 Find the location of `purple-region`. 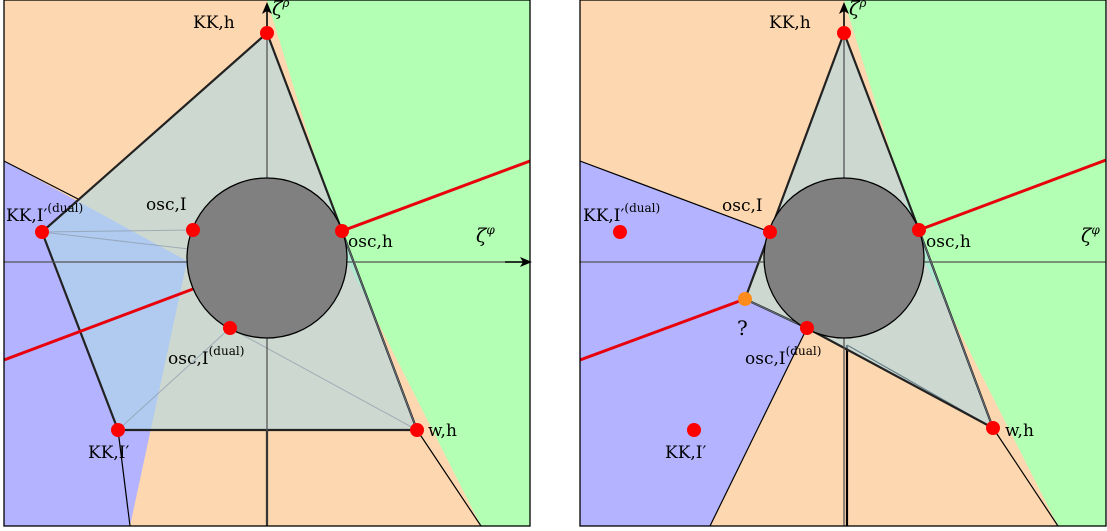

purple-region is located at coordinates (693, 343).